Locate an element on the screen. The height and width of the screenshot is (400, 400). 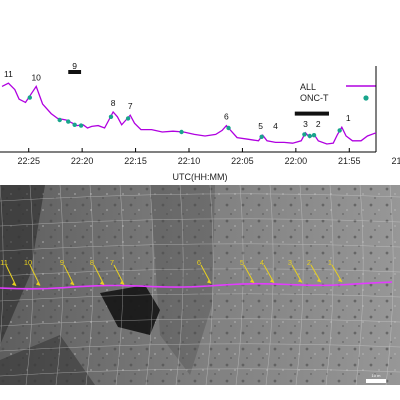
marker-bar is located at coordinates (311, 113).